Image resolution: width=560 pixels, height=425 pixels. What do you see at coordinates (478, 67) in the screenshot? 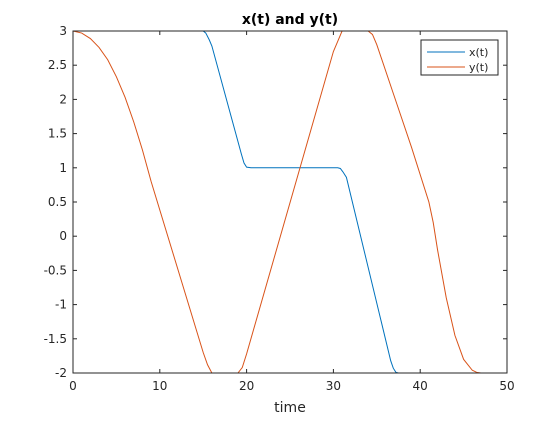
I see `legend-label-y: y(t)` at bounding box center [478, 67].